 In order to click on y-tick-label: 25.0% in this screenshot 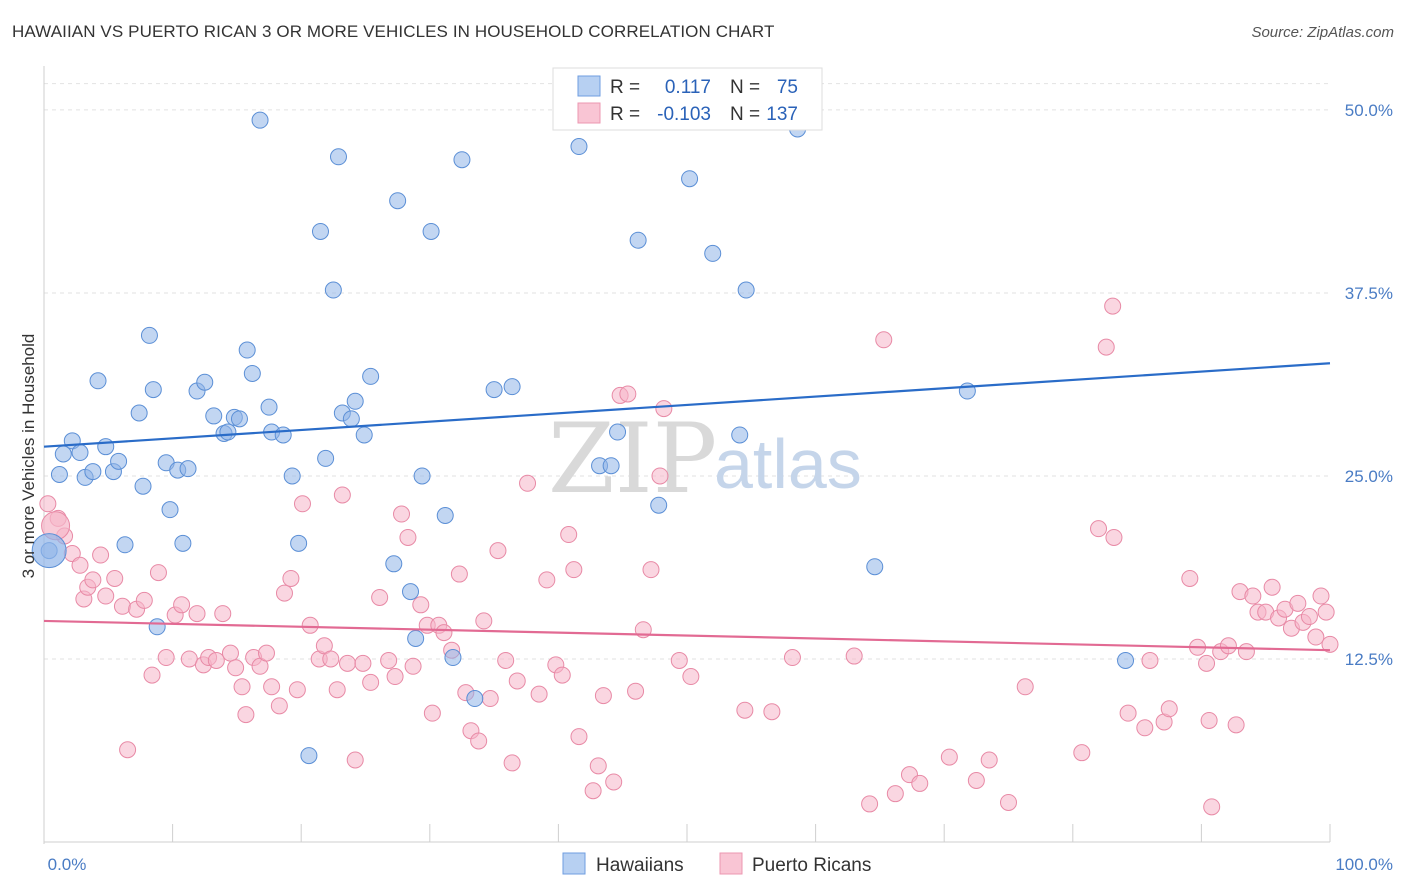, I will do `click(1369, 476)`.